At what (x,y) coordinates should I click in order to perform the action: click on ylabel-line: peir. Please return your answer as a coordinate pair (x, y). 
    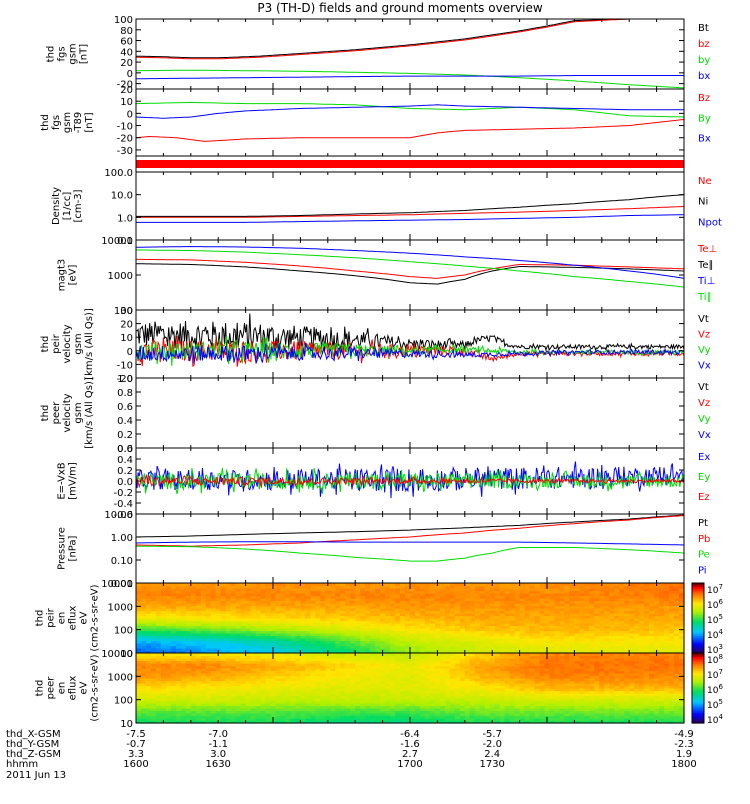
    Looking at the image, I should click on (51, 617).